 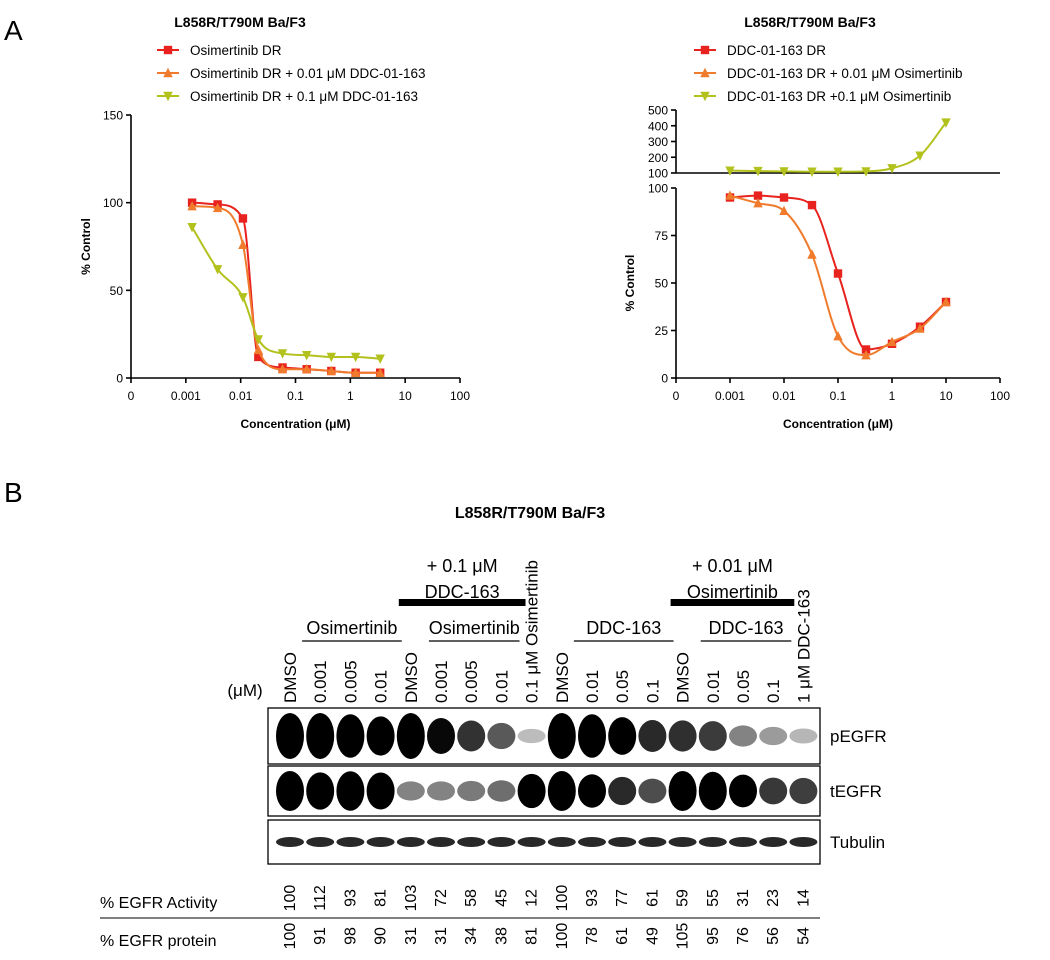 I want to click on x-tick-label: 0, so click(x=131, y=396).